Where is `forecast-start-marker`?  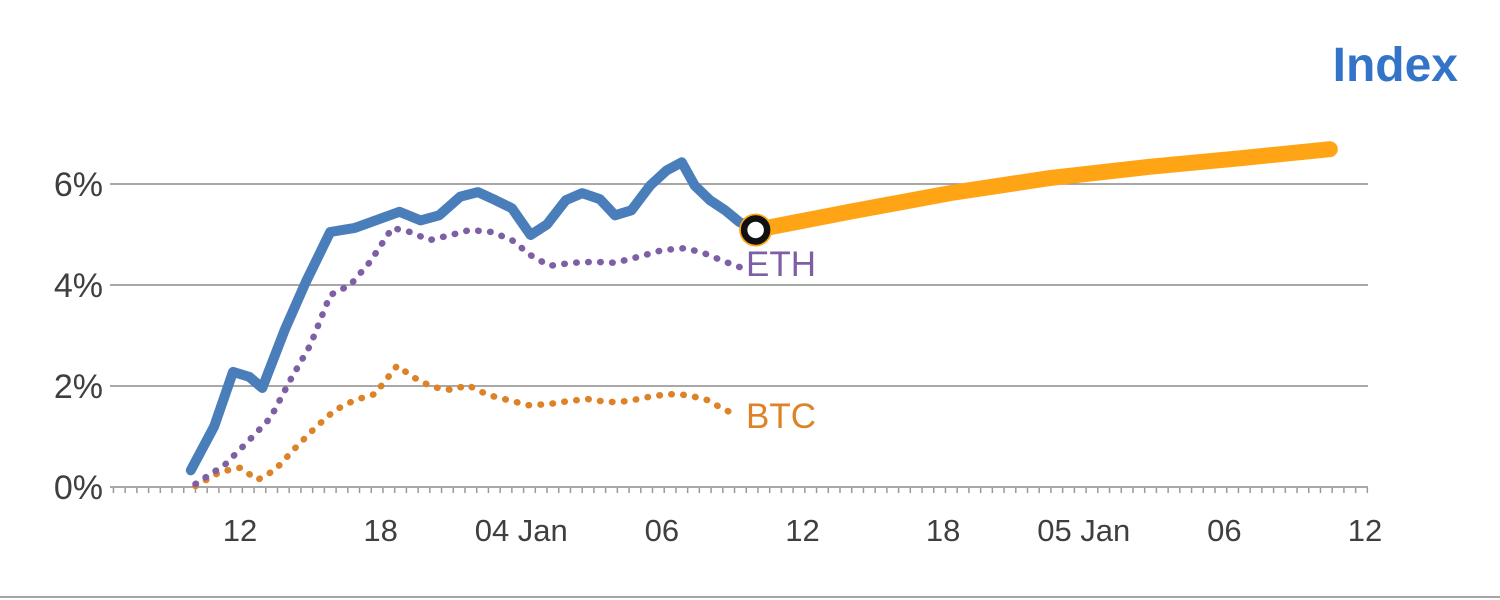 forecast-start-marker is located at coordinates (755, 230).